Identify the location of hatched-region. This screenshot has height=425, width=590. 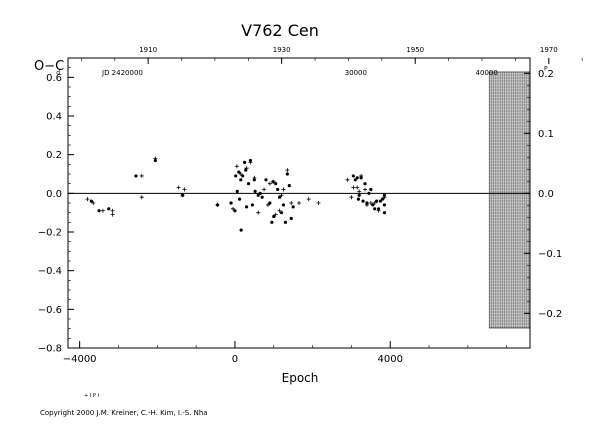
(509, 200).